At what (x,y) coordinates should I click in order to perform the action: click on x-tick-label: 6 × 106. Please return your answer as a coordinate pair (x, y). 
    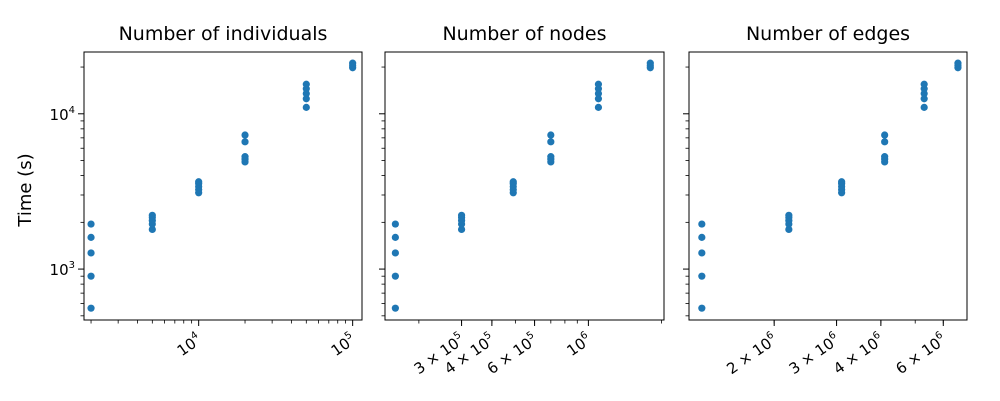
    Looking at the image, I should click on (921, 354).